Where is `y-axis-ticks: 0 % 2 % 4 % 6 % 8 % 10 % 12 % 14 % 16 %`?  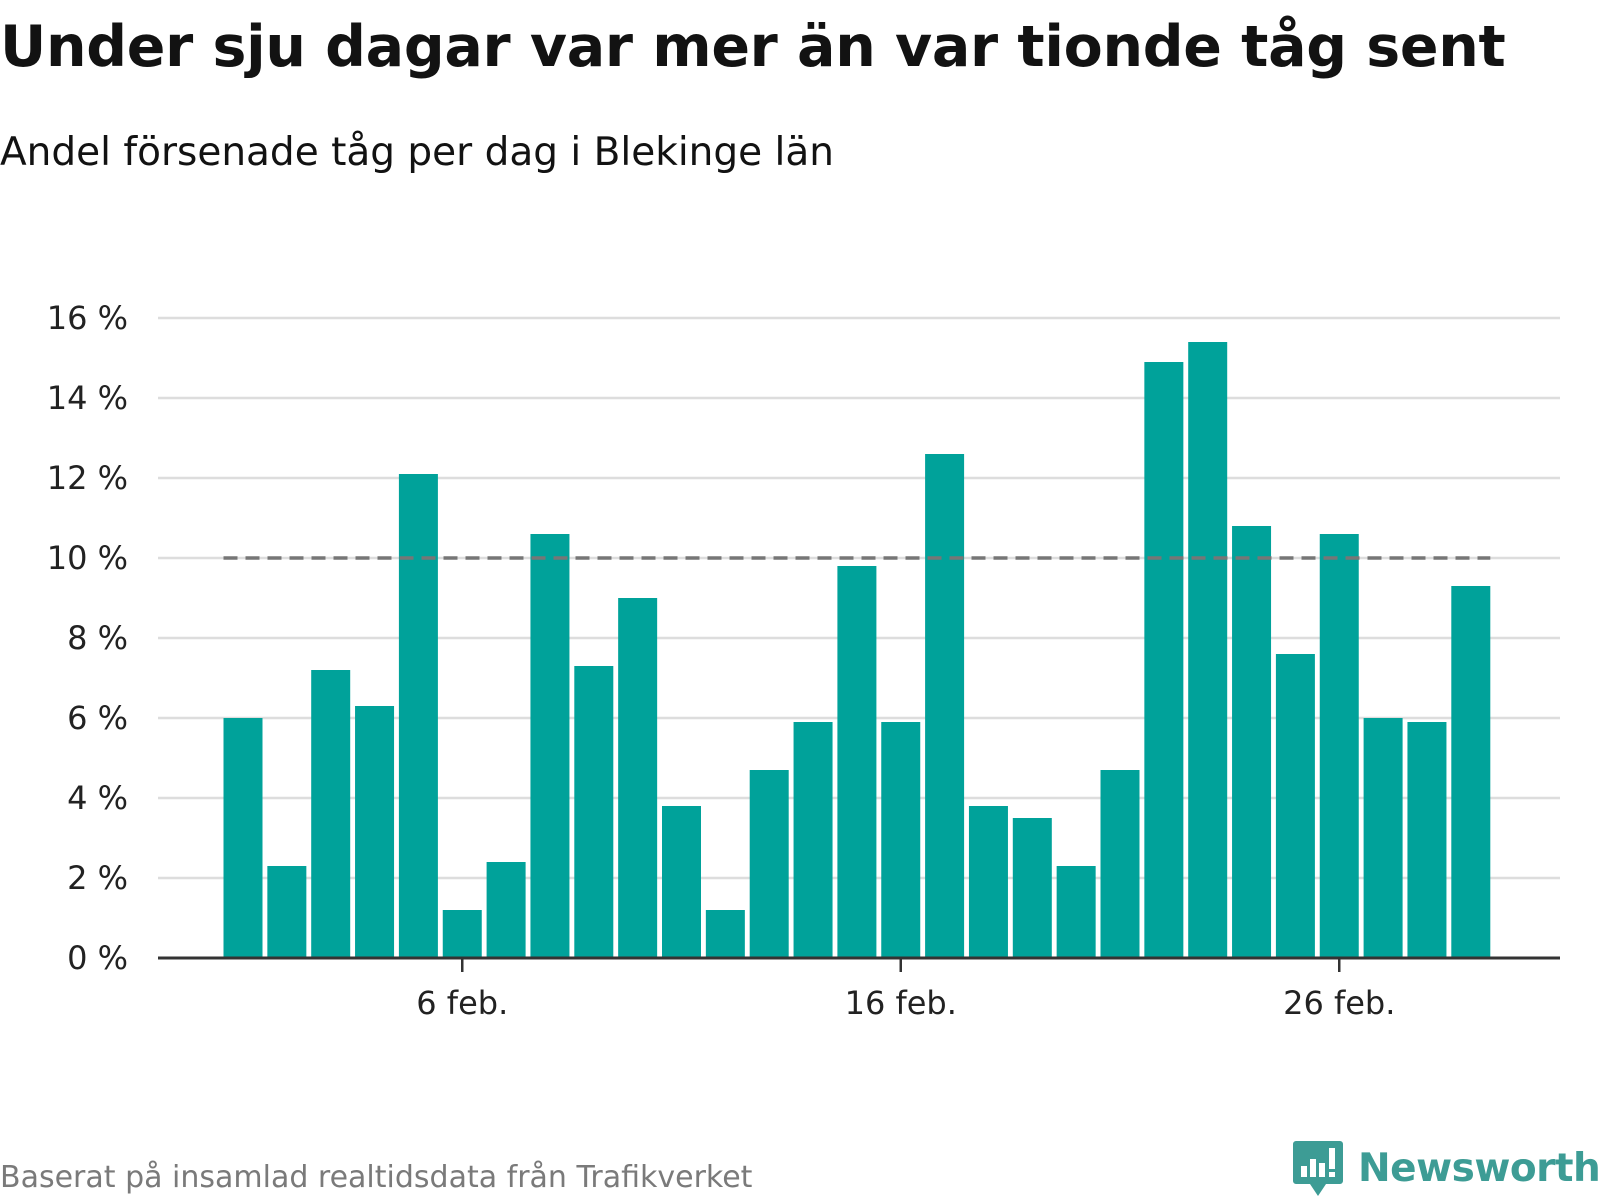
y-axis-ticks: 0 % 2 % 4 % 6 % 8 % 10 % 12 % 14 % 16 % is located at coordinates (87, 638).